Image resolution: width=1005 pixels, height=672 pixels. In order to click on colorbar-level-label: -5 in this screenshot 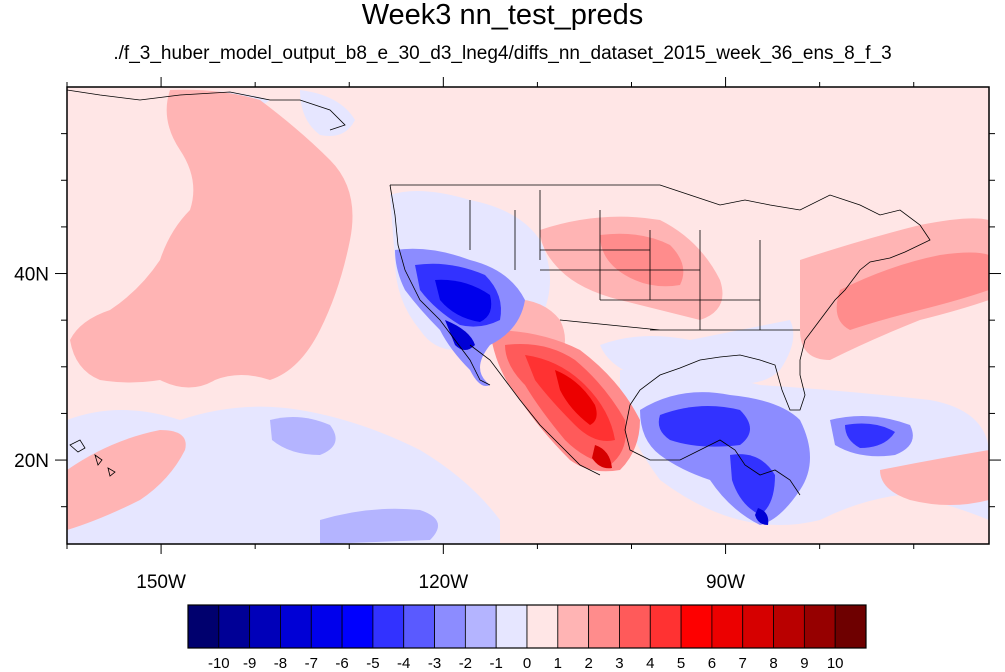, I will do `click(372, 663)`.